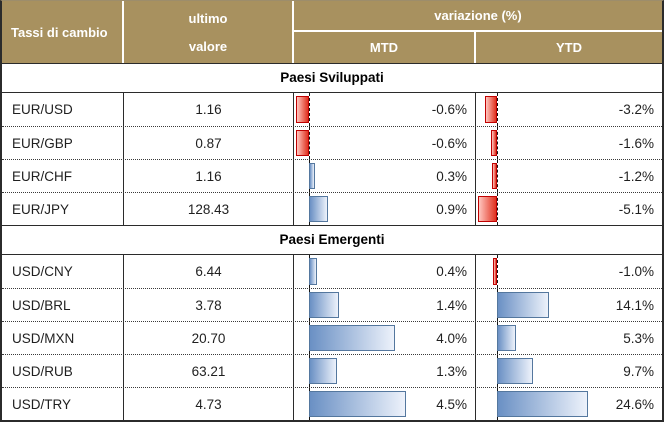 This screenshot has height=425, width=664. I want to click on ytd-value: -3.2%, so click(636, 109).